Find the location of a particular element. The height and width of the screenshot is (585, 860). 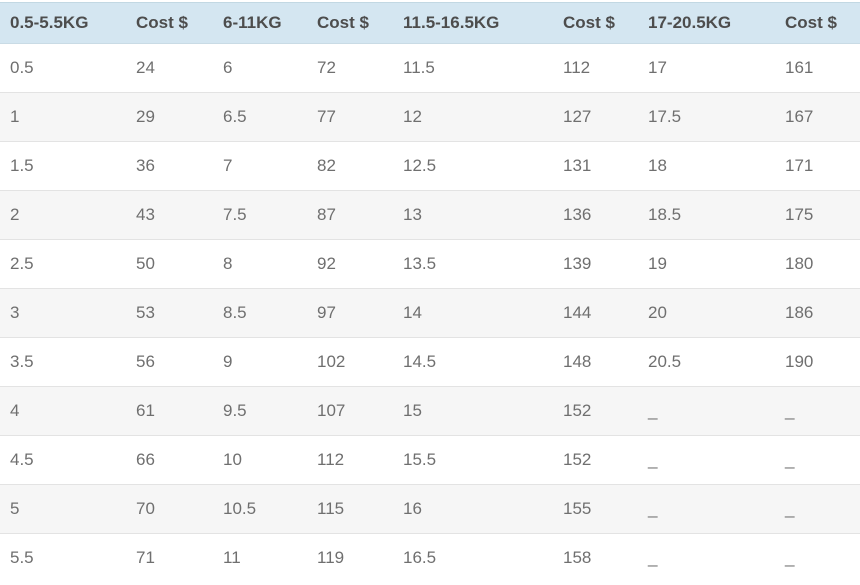

table-cell: 70 is located at coordinates (145, 508).